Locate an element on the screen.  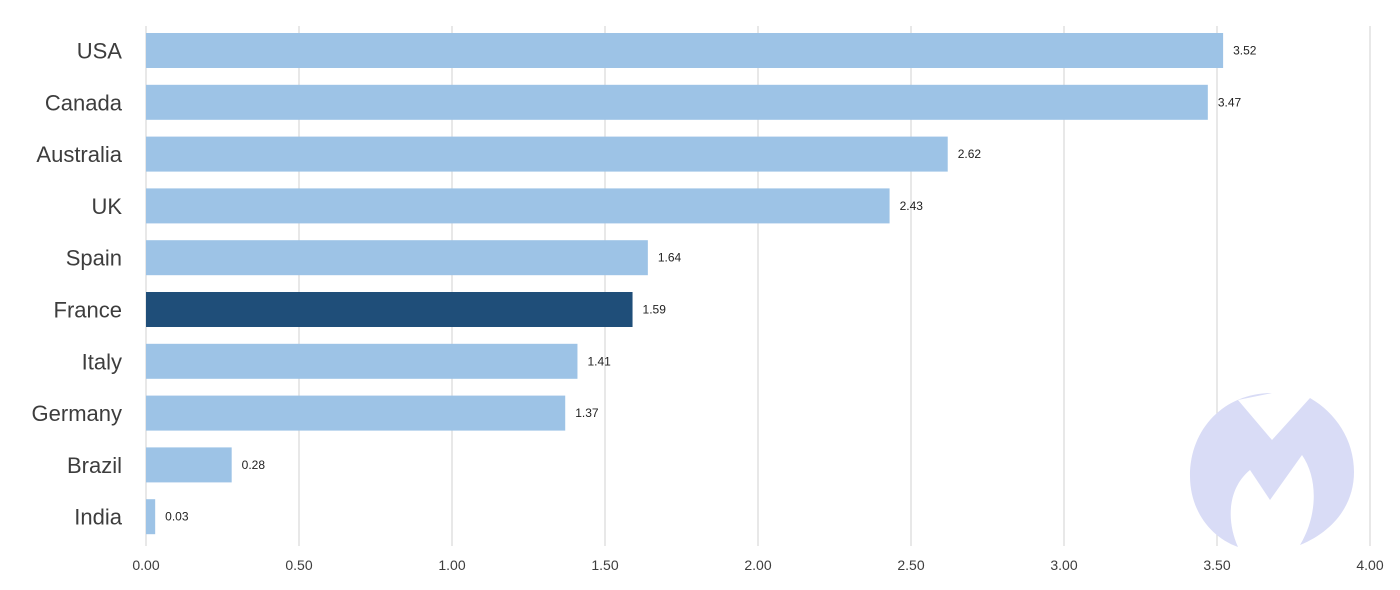
x-tick-label: 0.50 is located at coordinates (298, 565).